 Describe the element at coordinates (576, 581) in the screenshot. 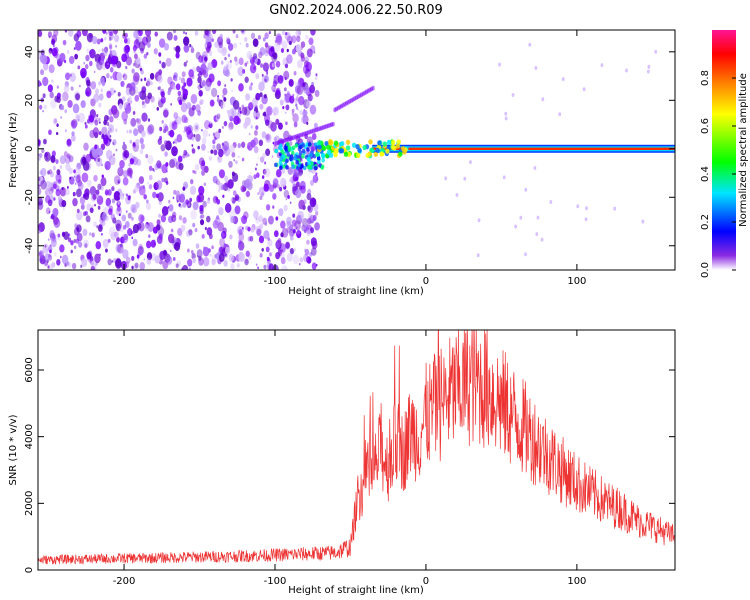

I see `snr-x-tick-label: 100` at that location.